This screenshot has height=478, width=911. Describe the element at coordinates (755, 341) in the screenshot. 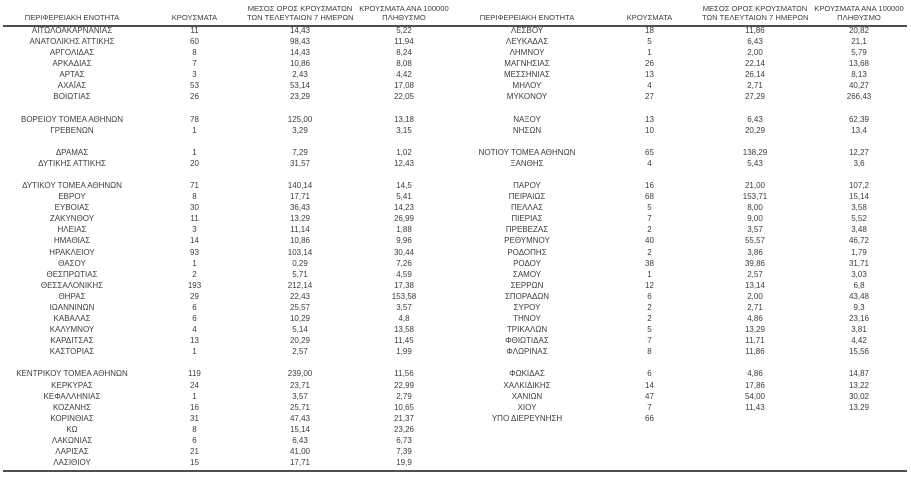

I see `avg7-cell: 11,71` at that location.